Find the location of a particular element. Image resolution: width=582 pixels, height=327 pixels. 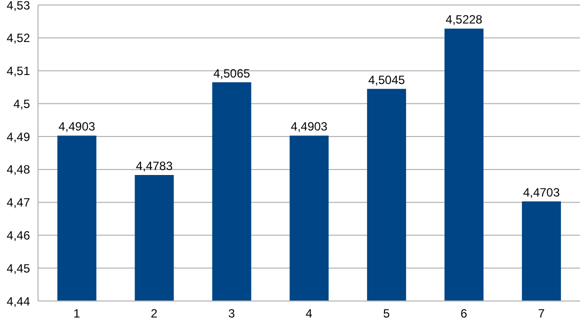

y-tick-label: 4,5 is located at coordinates (21, 103).